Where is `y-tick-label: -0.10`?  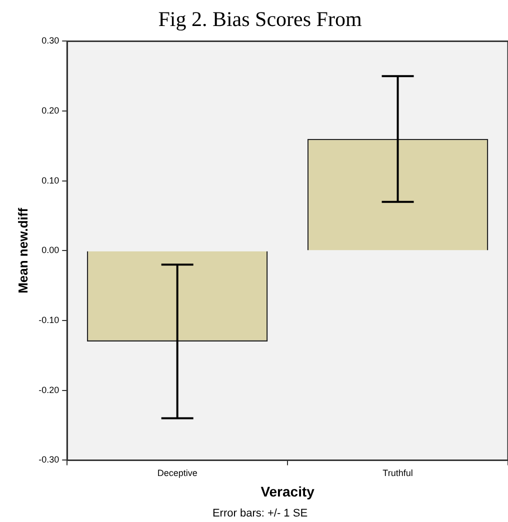
y-tick-label: -0.10 is located at coordinates (49, 320).